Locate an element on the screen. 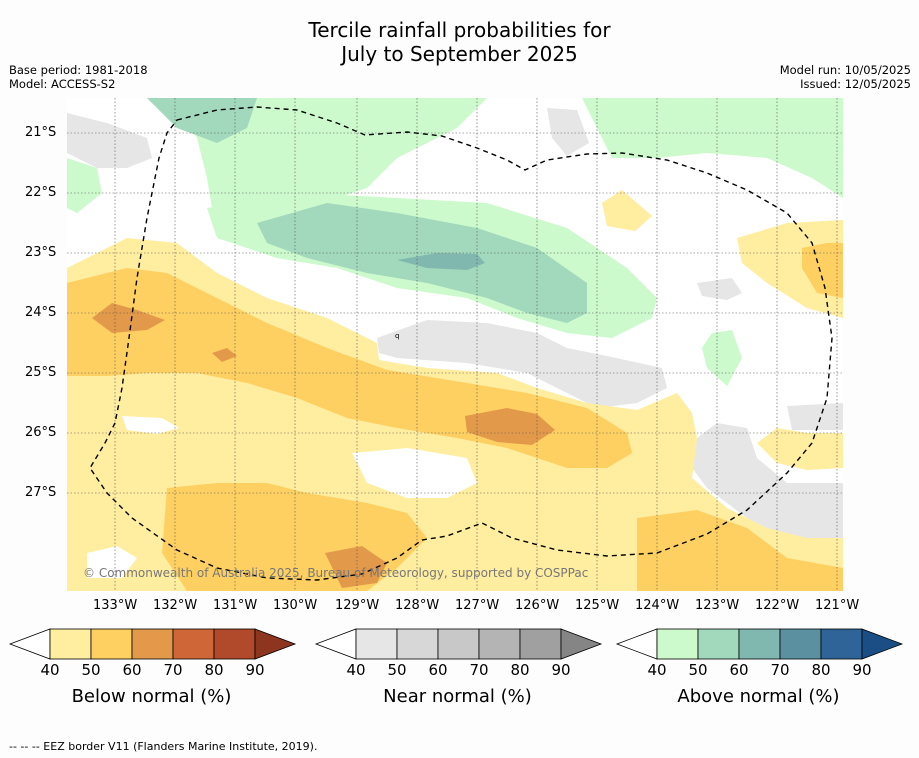 The image size is (919, 758). longitude-tick-label: 127°W is located at coordinates (477, 605).